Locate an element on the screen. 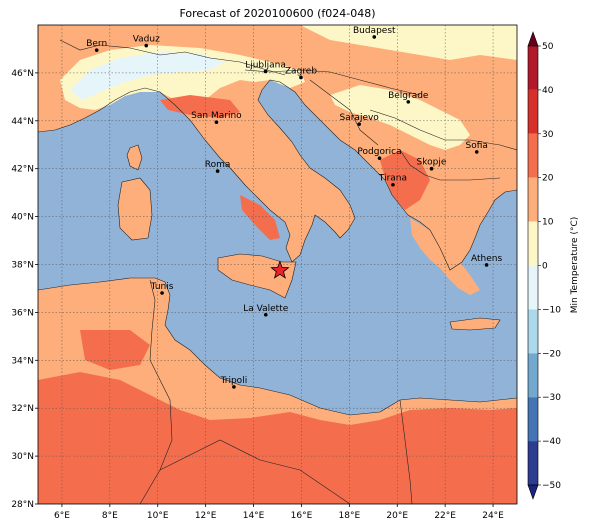  land-corsica is located at coordinates (134, 157).